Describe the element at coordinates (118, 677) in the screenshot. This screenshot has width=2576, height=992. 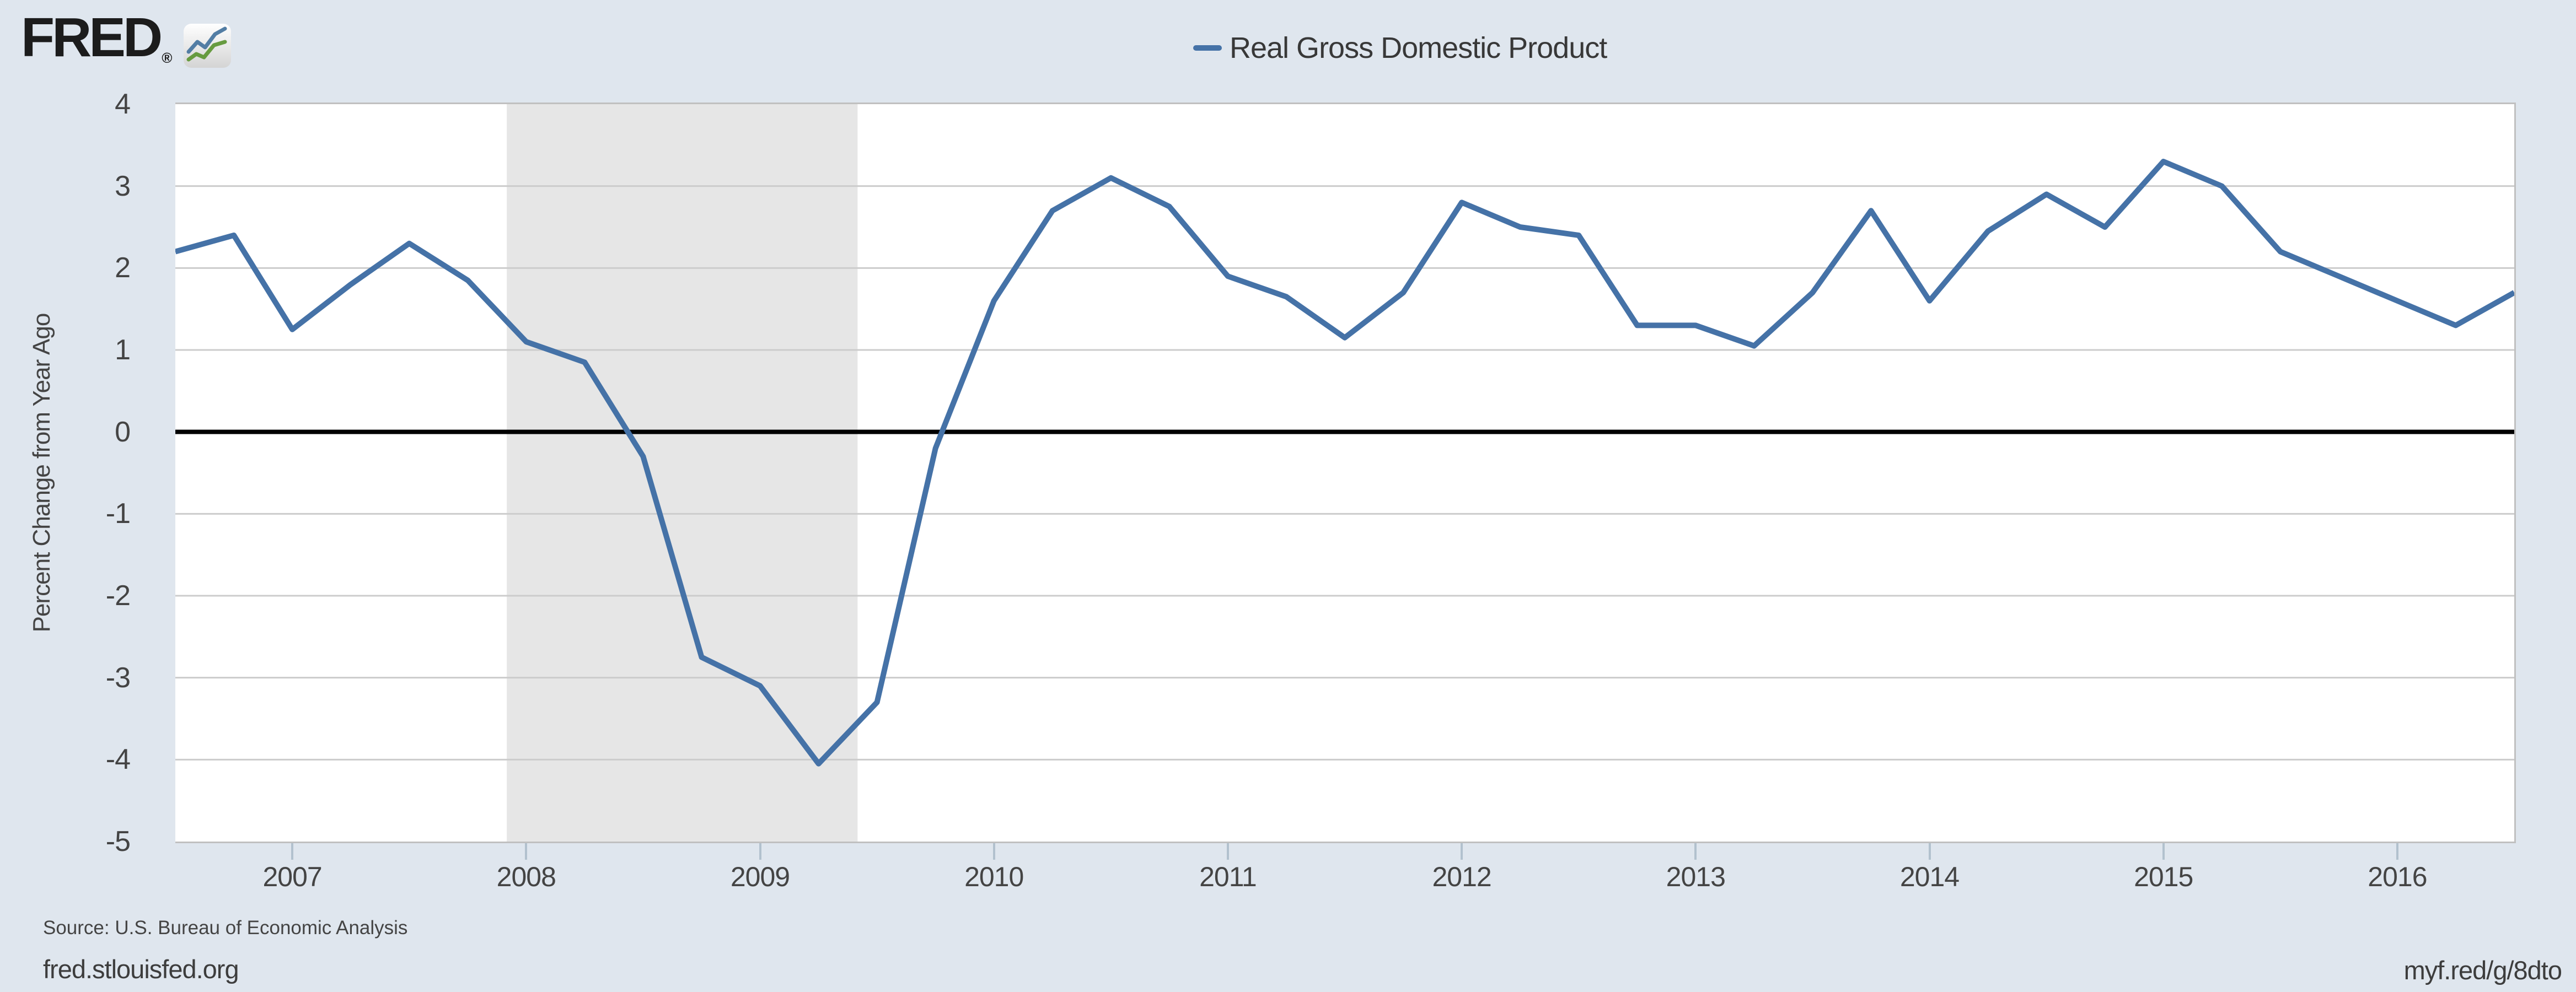
I see `y-tick-label: -3` at that location.